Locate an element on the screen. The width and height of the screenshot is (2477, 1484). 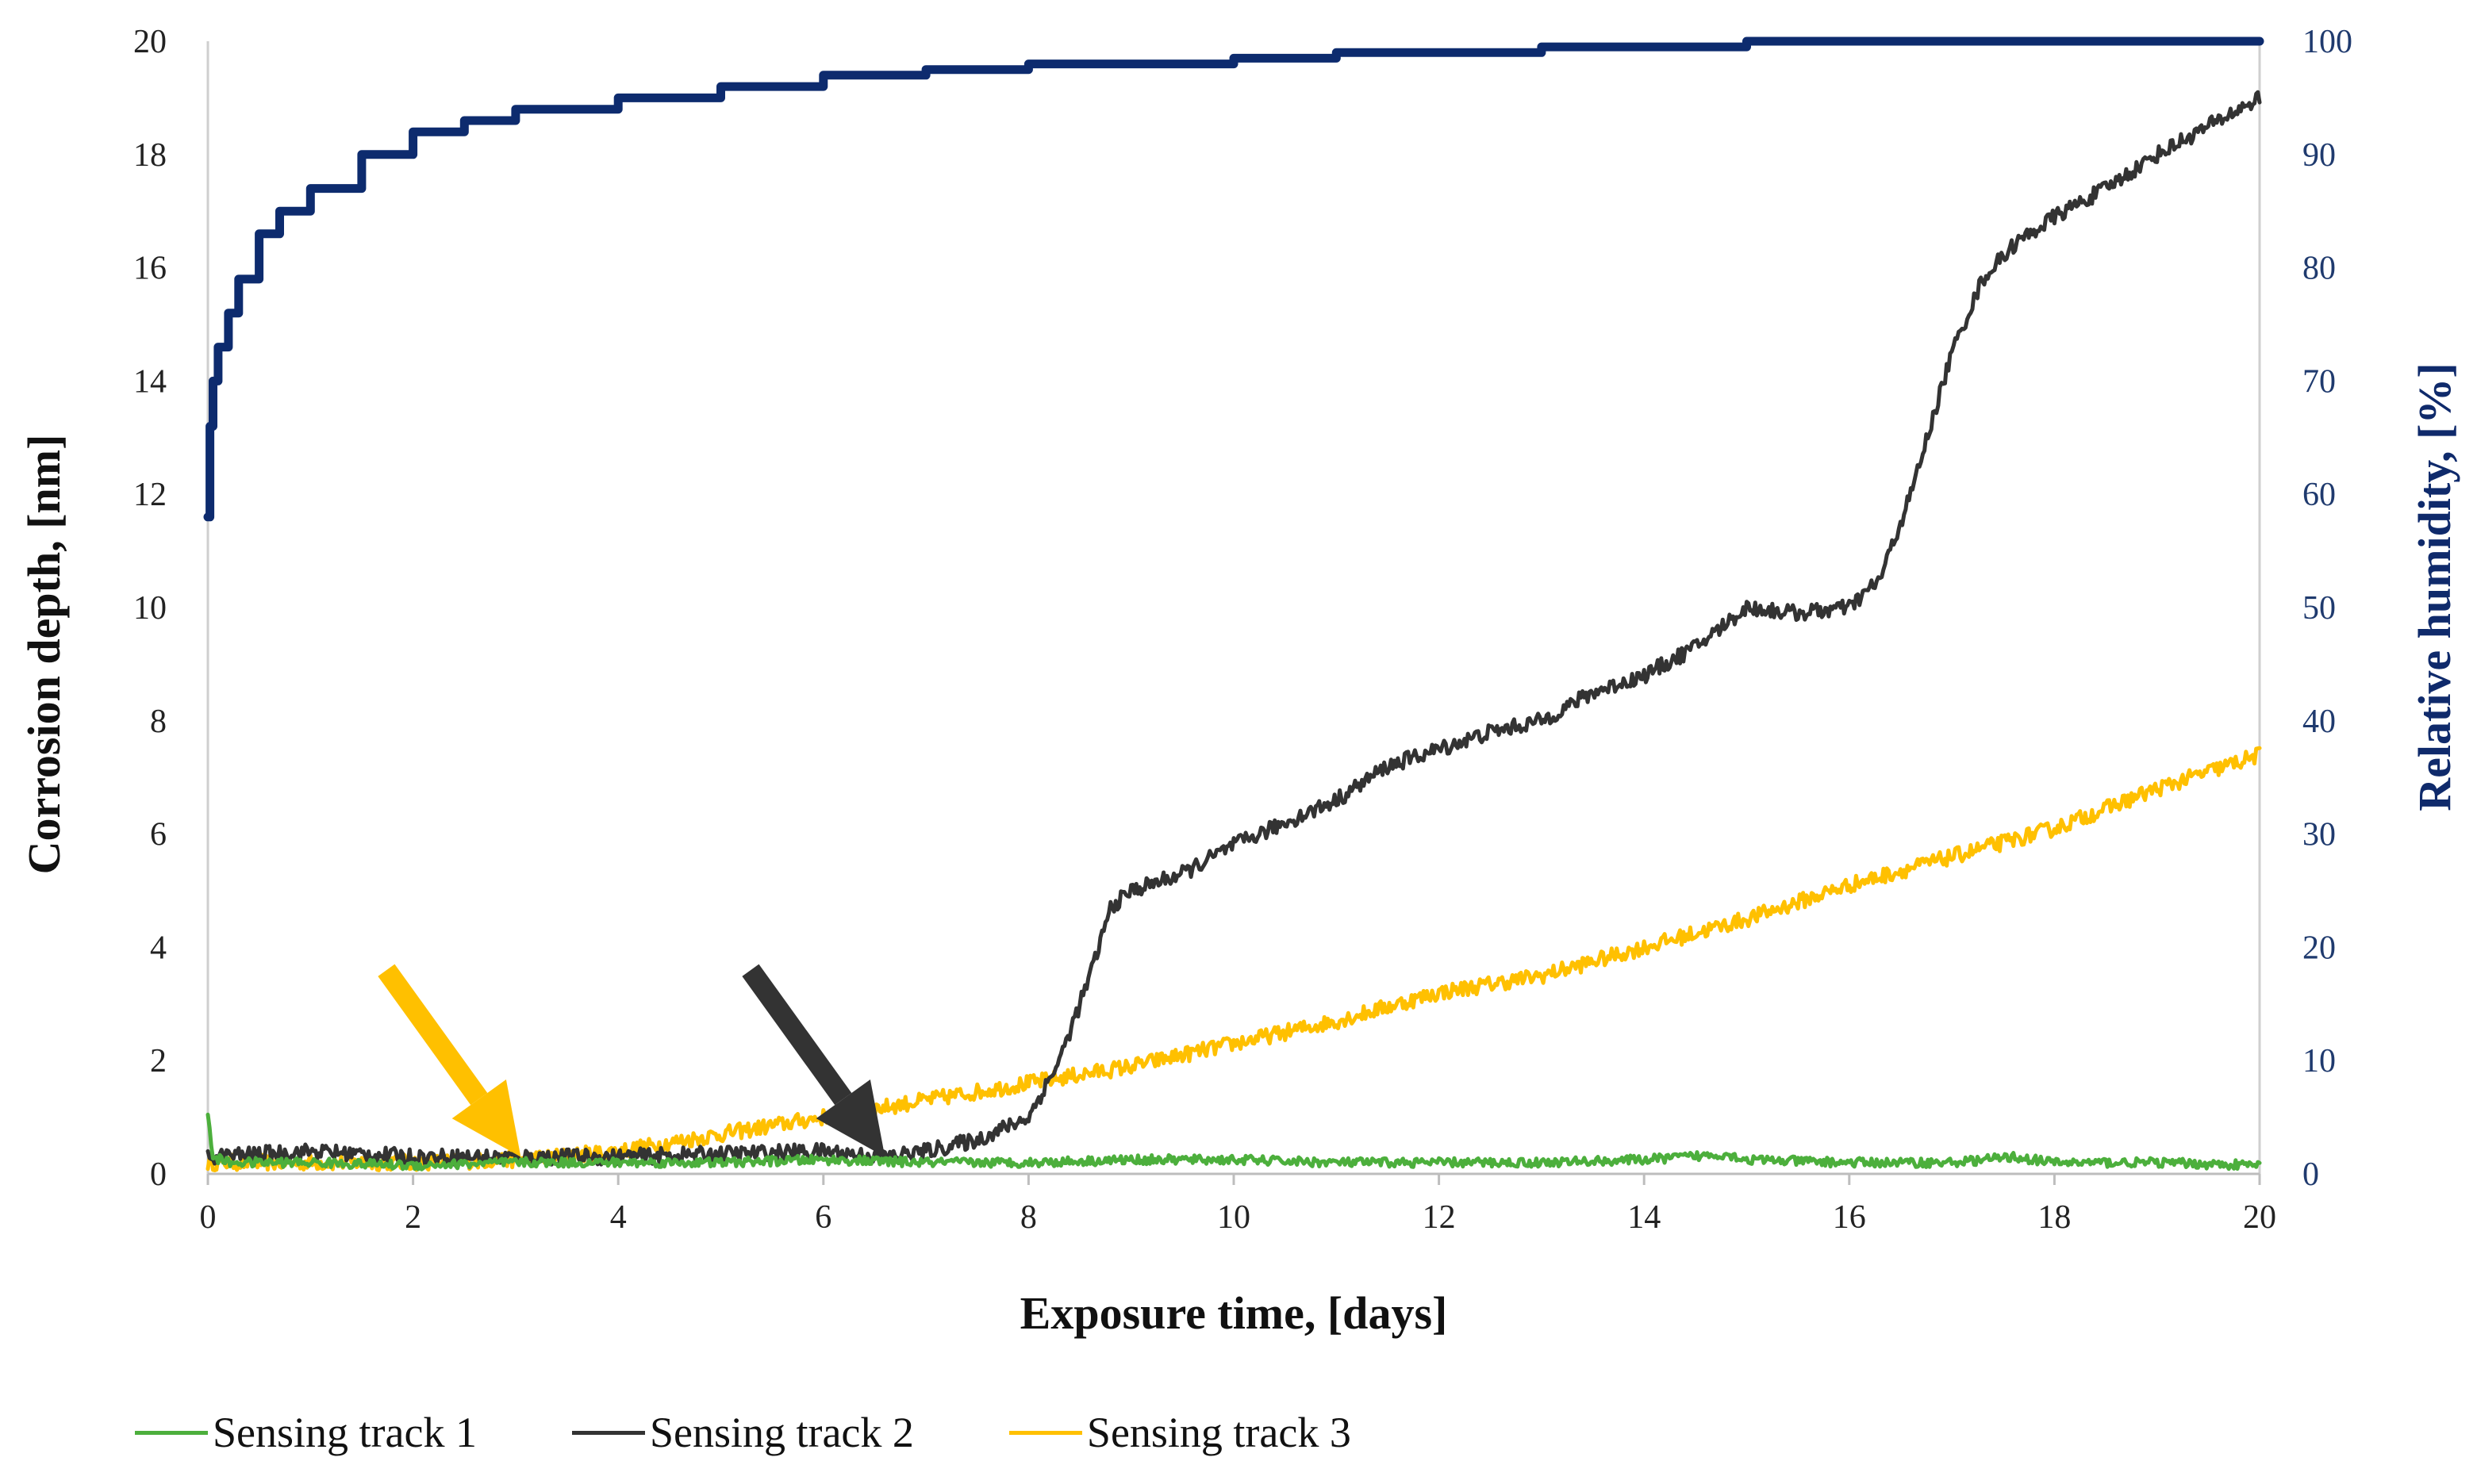
legend-label-track-2: Sensing track 2 is located at coordinates (781, 1432).